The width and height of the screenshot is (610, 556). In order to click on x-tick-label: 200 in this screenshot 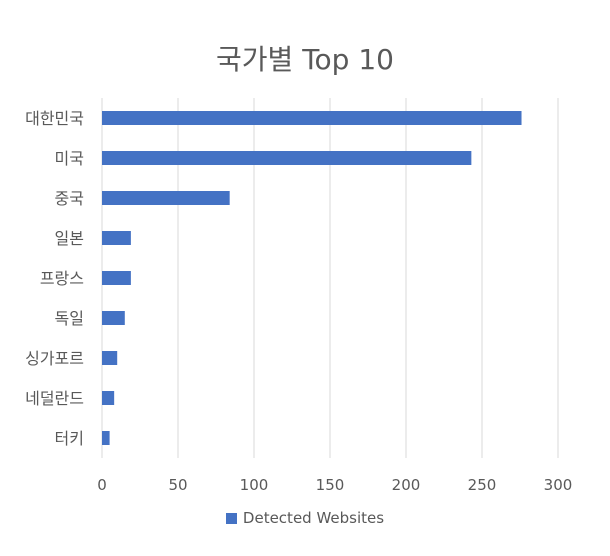, I will do `click(406, 485)`.